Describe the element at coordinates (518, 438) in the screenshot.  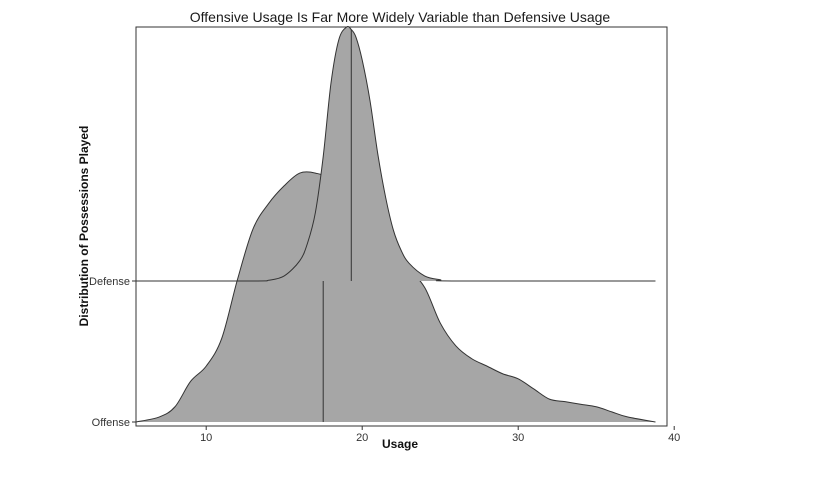
I see `x-tick-label-30: 30` at that location.